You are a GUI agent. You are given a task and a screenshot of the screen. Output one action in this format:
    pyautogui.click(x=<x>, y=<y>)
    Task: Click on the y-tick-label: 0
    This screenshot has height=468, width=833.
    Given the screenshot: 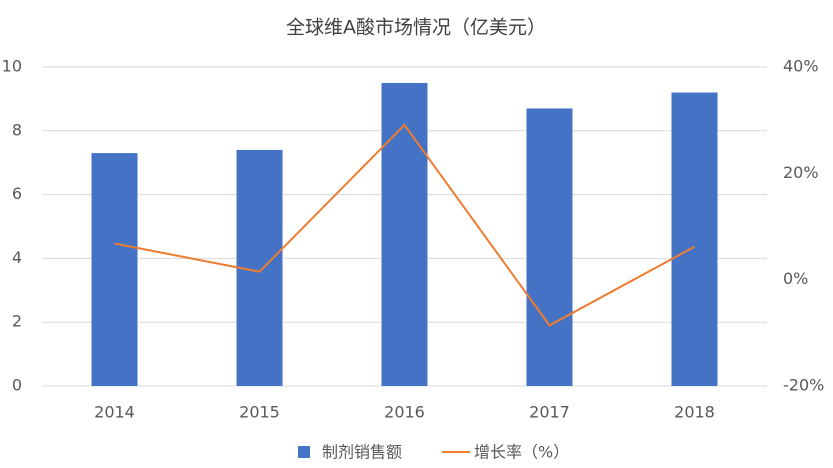 What is the action you would take?
    pyautogui.click(x=17, y=385)
    